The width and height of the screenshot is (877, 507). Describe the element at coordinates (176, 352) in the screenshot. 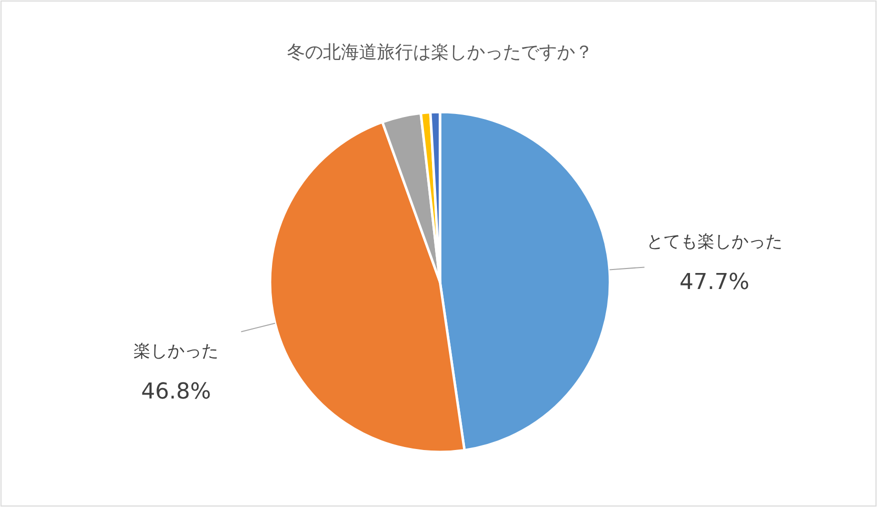

I see `slice-label: 楽しかった` at that location.